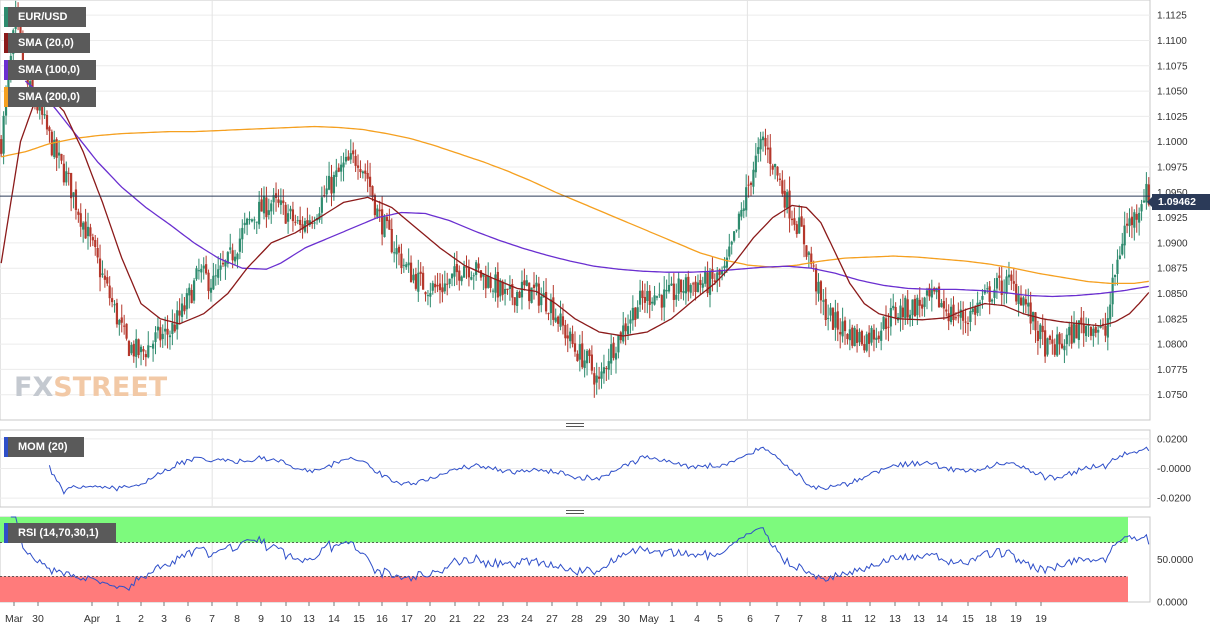  Describe the element at coordinates (750, 619) in the screenshot. I see `x-tick-label: 6` at that location.